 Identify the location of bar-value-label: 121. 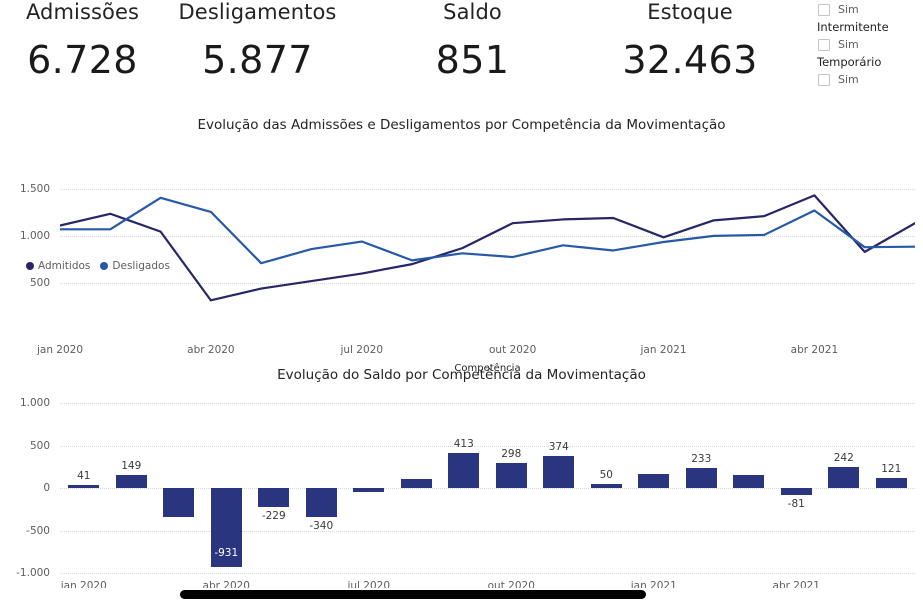
(891, 468).